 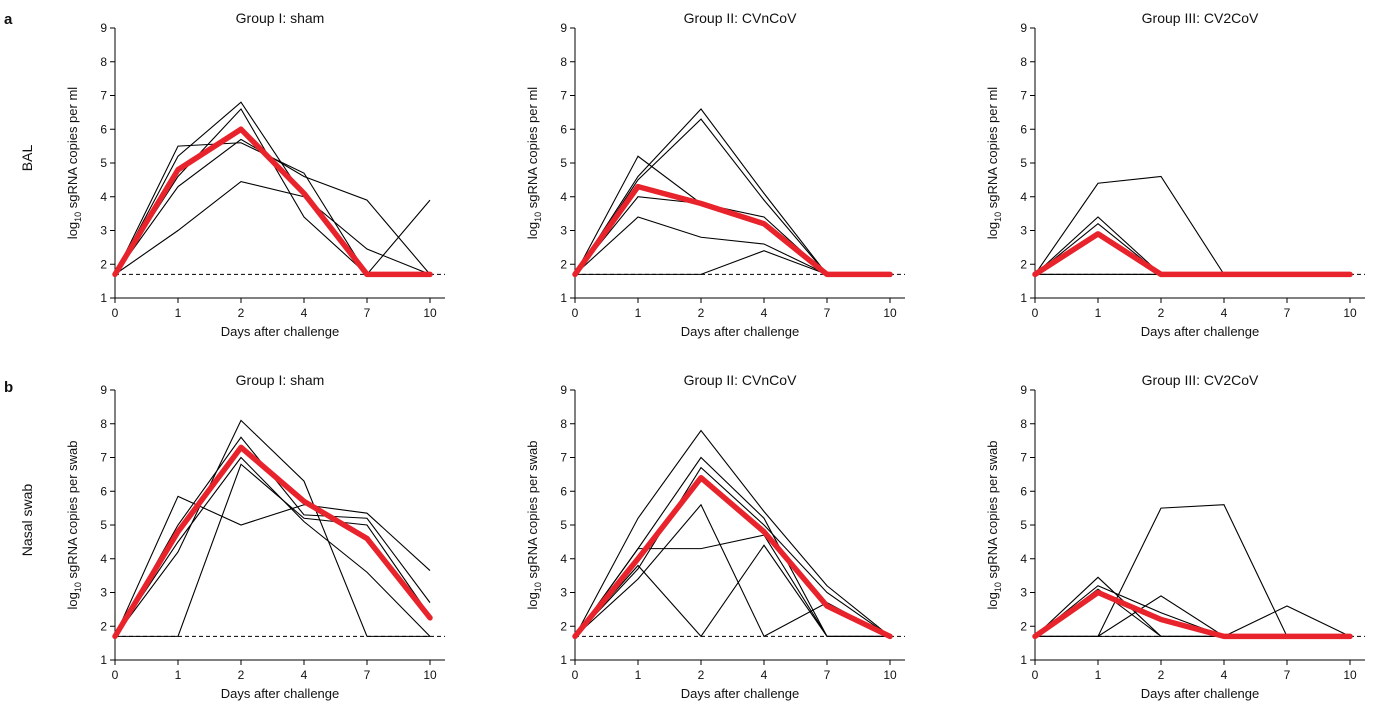 What do you see at coordinates (280, 380) in the screenshot?
I see `panel-title: Group I: sham` at bounding box center [280, 380].